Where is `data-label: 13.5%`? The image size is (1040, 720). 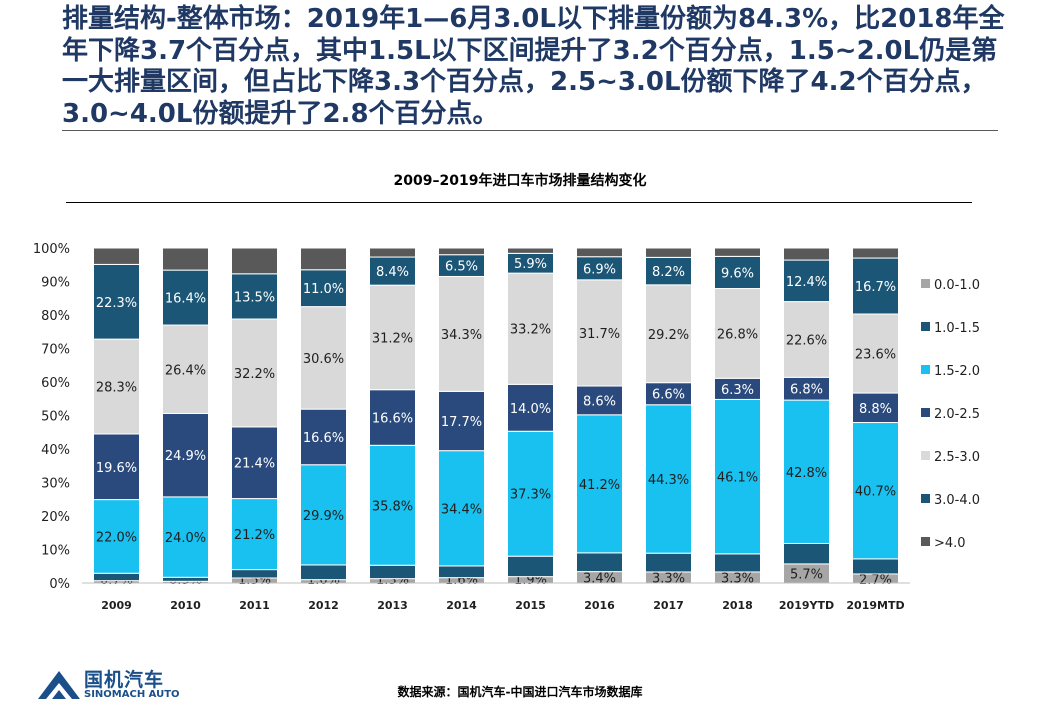
data-label: 13.5% is located at coordinates (254, 297).